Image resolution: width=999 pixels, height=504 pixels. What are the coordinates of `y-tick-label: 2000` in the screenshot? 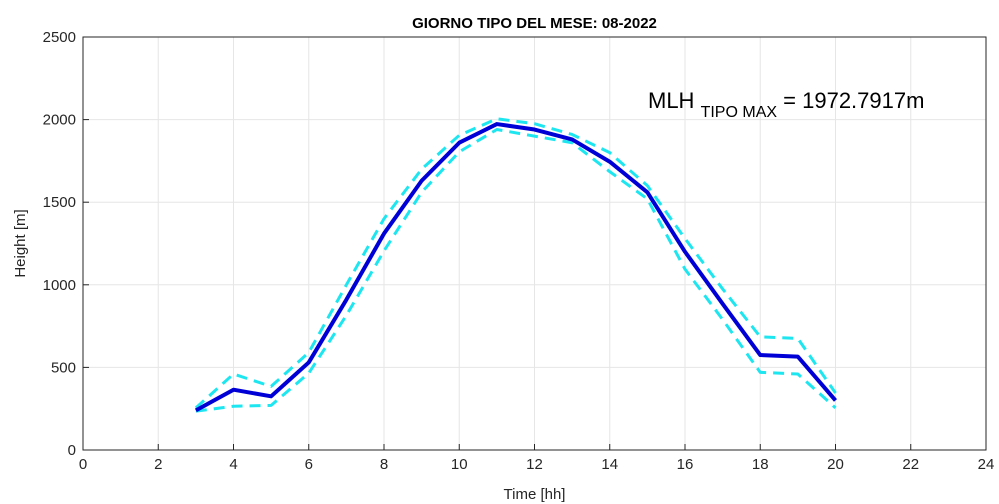 It's located at (59, 120).